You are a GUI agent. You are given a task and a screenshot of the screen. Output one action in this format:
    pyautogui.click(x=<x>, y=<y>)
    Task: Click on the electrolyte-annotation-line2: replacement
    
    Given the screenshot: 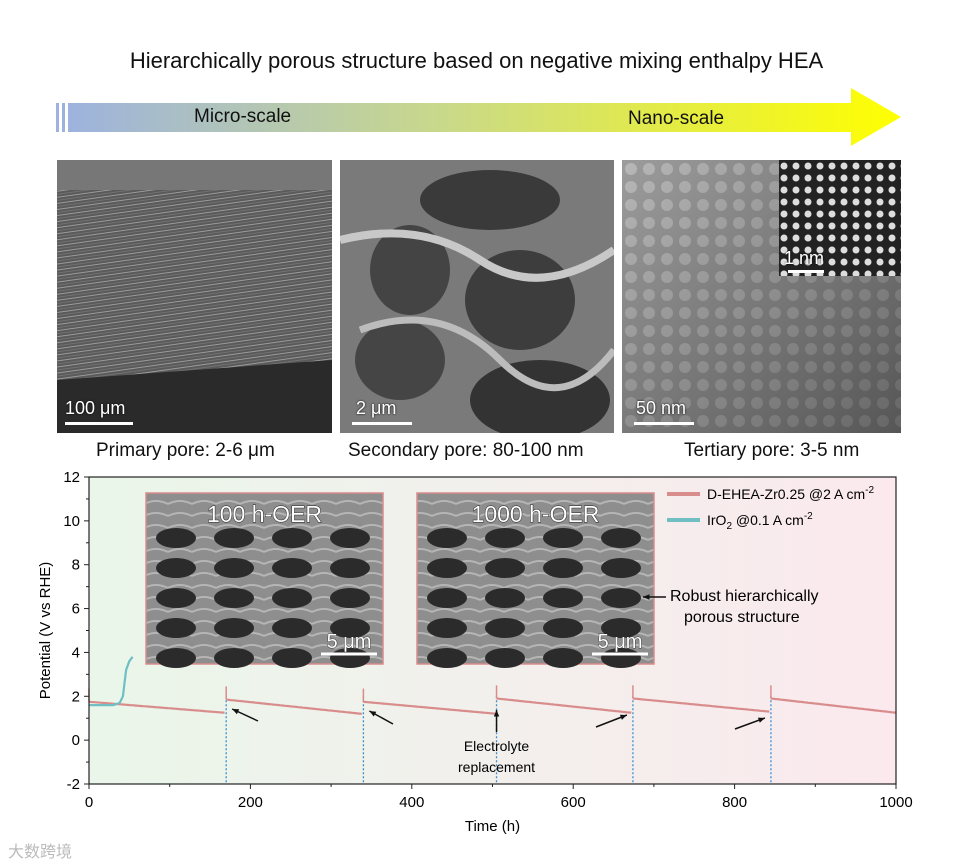 What is the action you would take?
    pyautogui.click(x=496, y=767)
    